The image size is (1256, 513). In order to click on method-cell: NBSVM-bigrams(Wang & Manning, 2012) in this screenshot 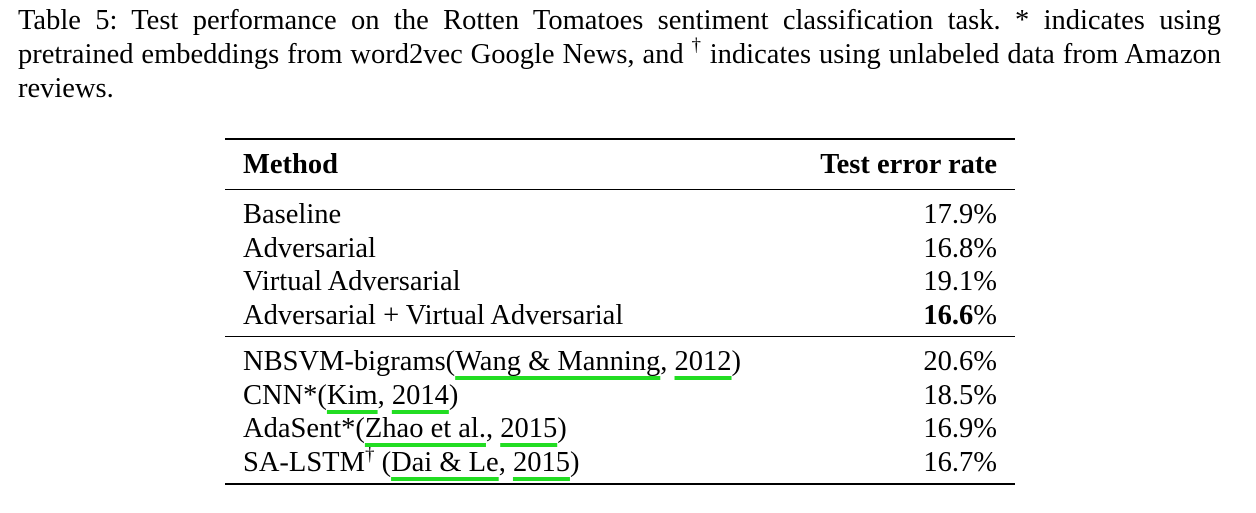, I will do `click(507, 357)`.